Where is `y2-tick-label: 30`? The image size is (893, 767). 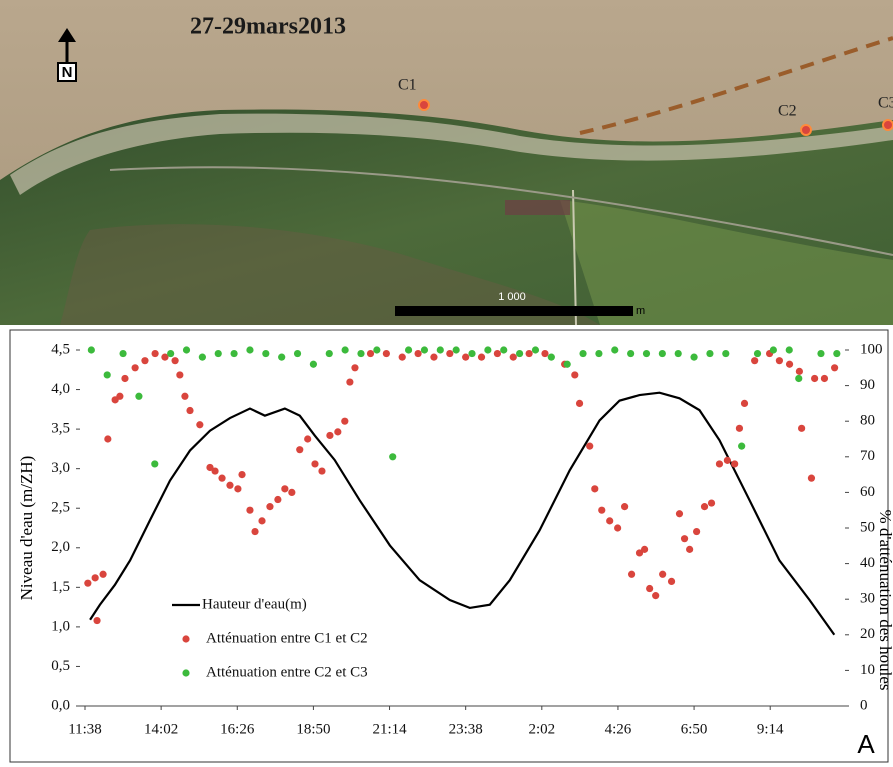
y2-tick-label: 30 is located at coordinates (867, 599).